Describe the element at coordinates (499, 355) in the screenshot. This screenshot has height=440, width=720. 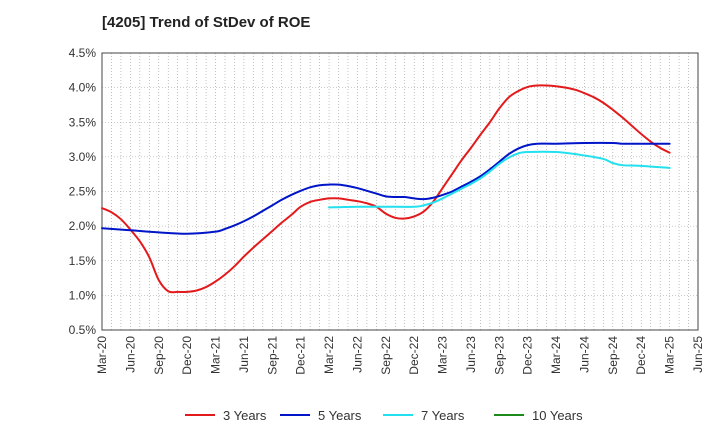
I see `x-tick-label: Sep-23` at that location.